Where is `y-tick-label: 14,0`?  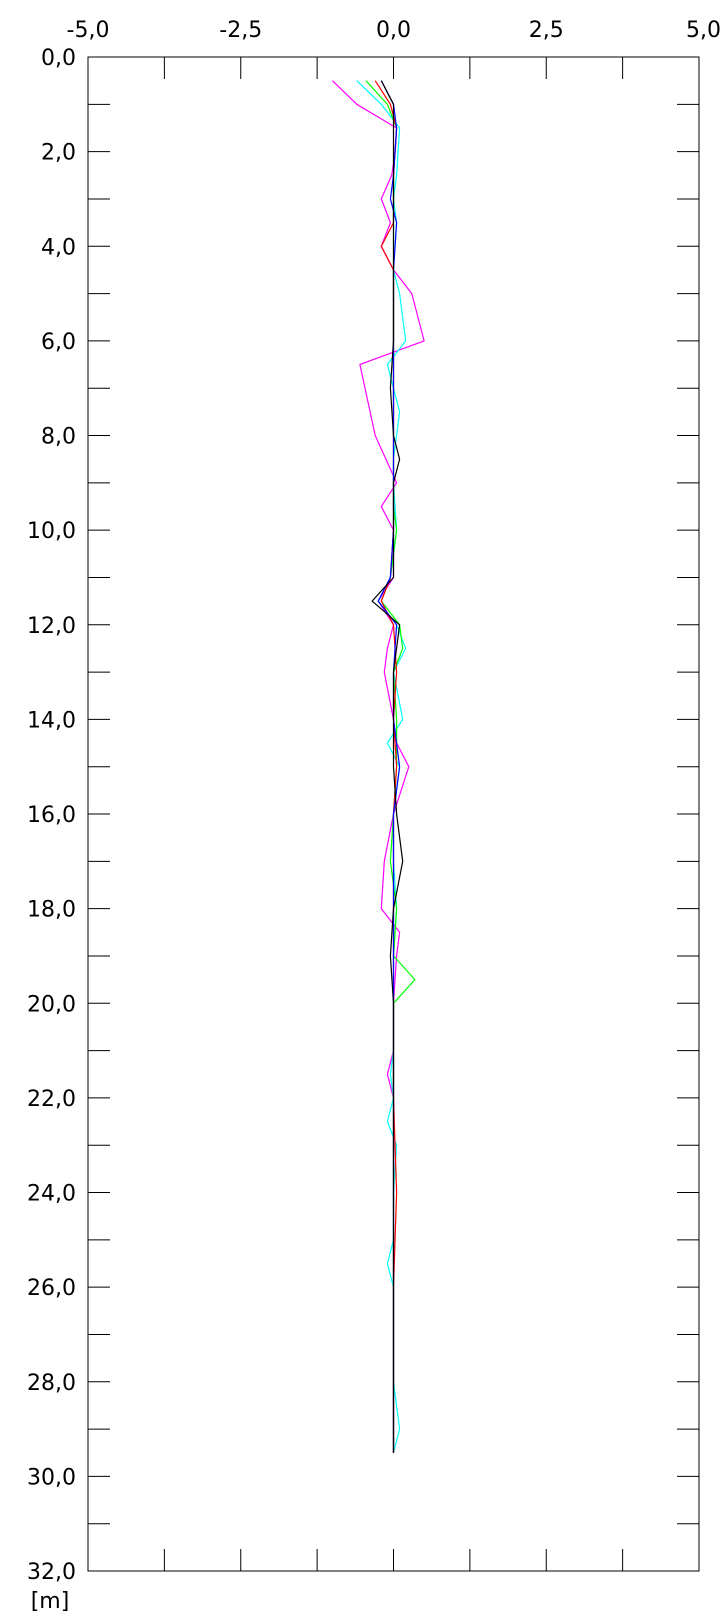 y-tick-label: 14,0 is located at coordinates (51, 720).